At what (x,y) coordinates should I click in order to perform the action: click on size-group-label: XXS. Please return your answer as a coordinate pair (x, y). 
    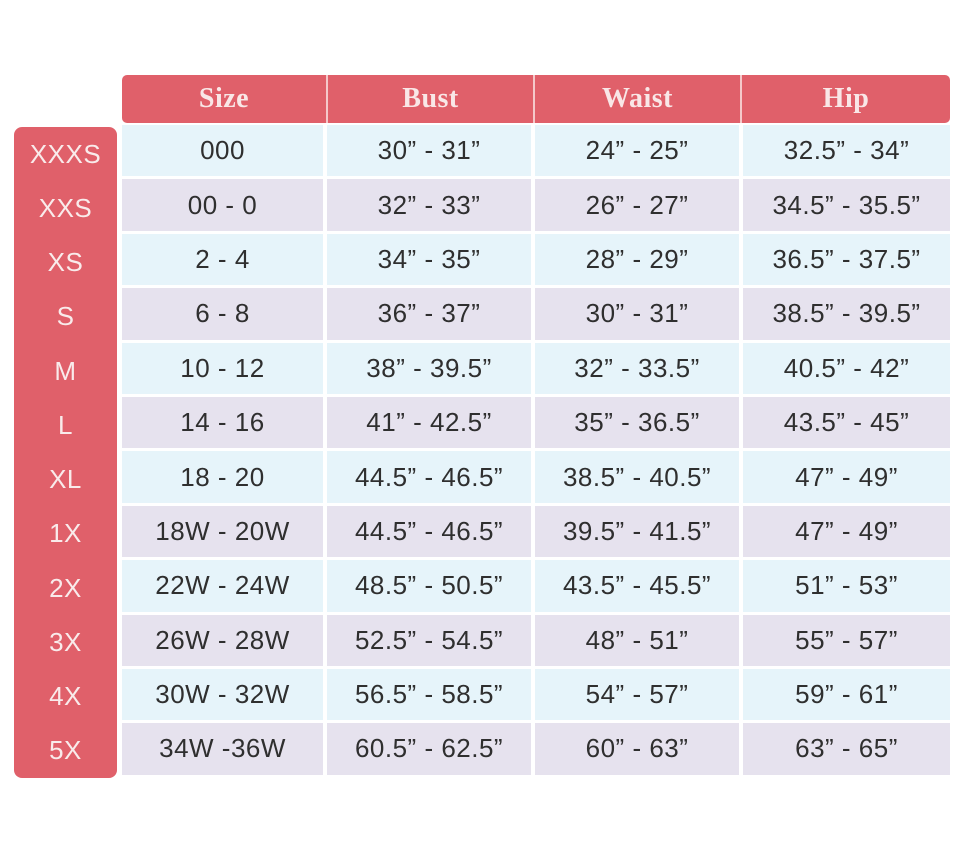
    Looking at the image, I should click on (65, 207).